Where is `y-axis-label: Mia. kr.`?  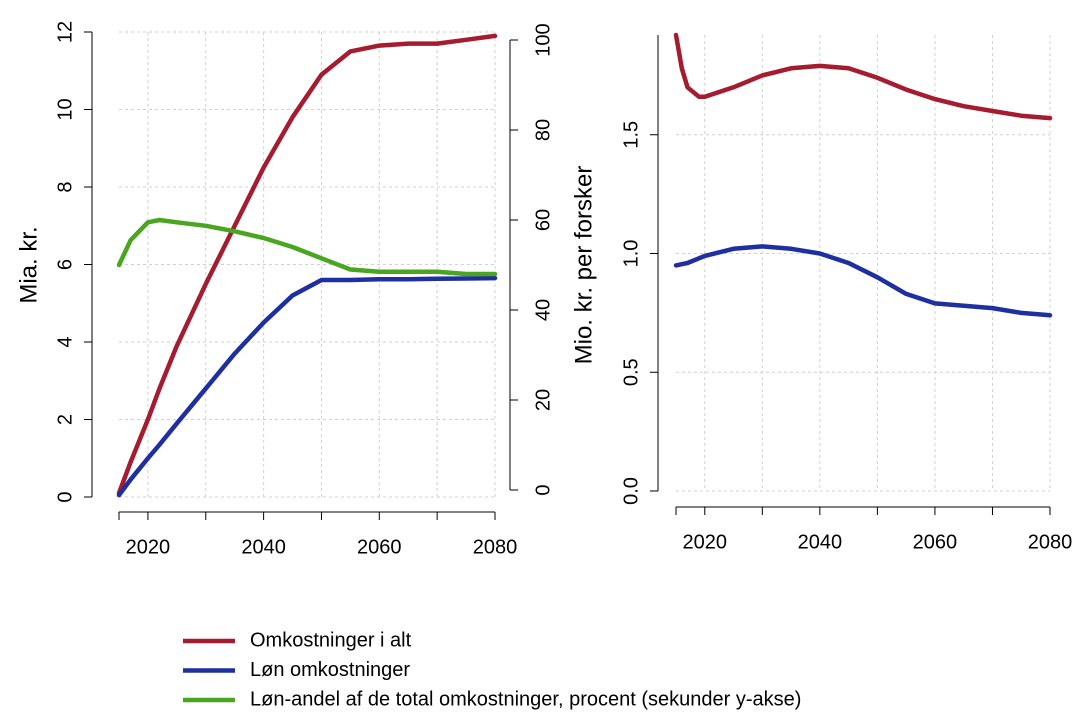
y-axis-label: Mia. kr. is located at coordinates (28, 264).